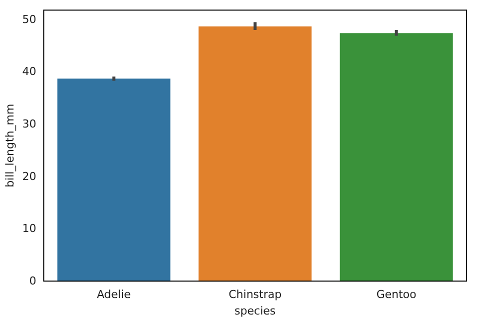 This screenshot has width=479, height=320. I want to click on y-tick-label: 40, so click(29, 71).